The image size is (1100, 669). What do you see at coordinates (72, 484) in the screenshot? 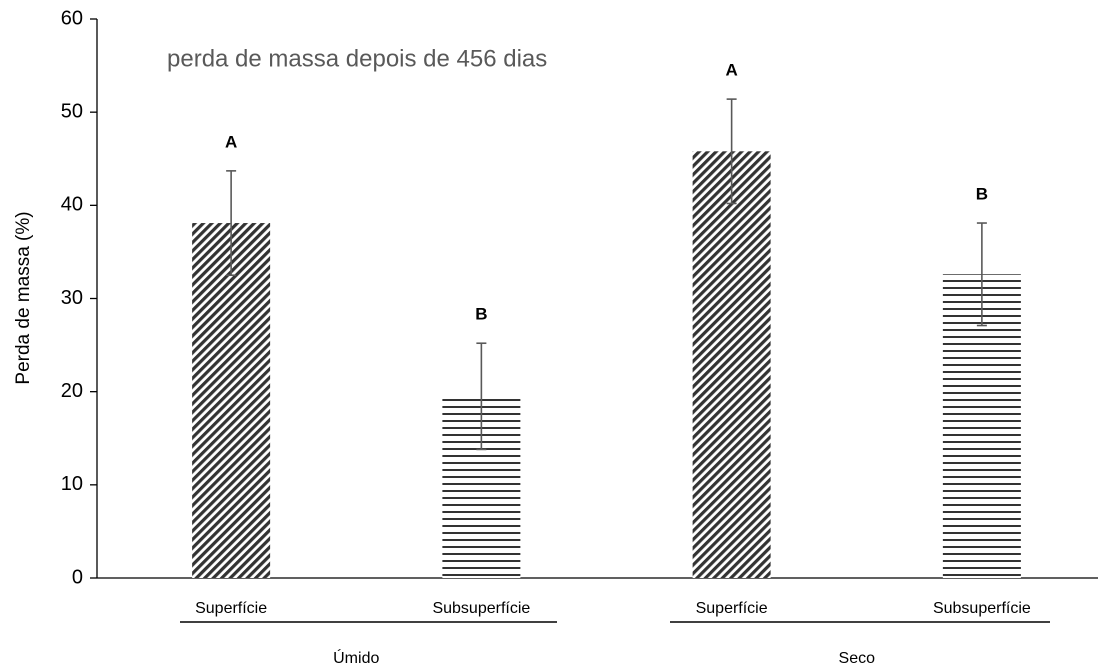
I see `y-tick-label: 10` at bounding box center [72, 484].